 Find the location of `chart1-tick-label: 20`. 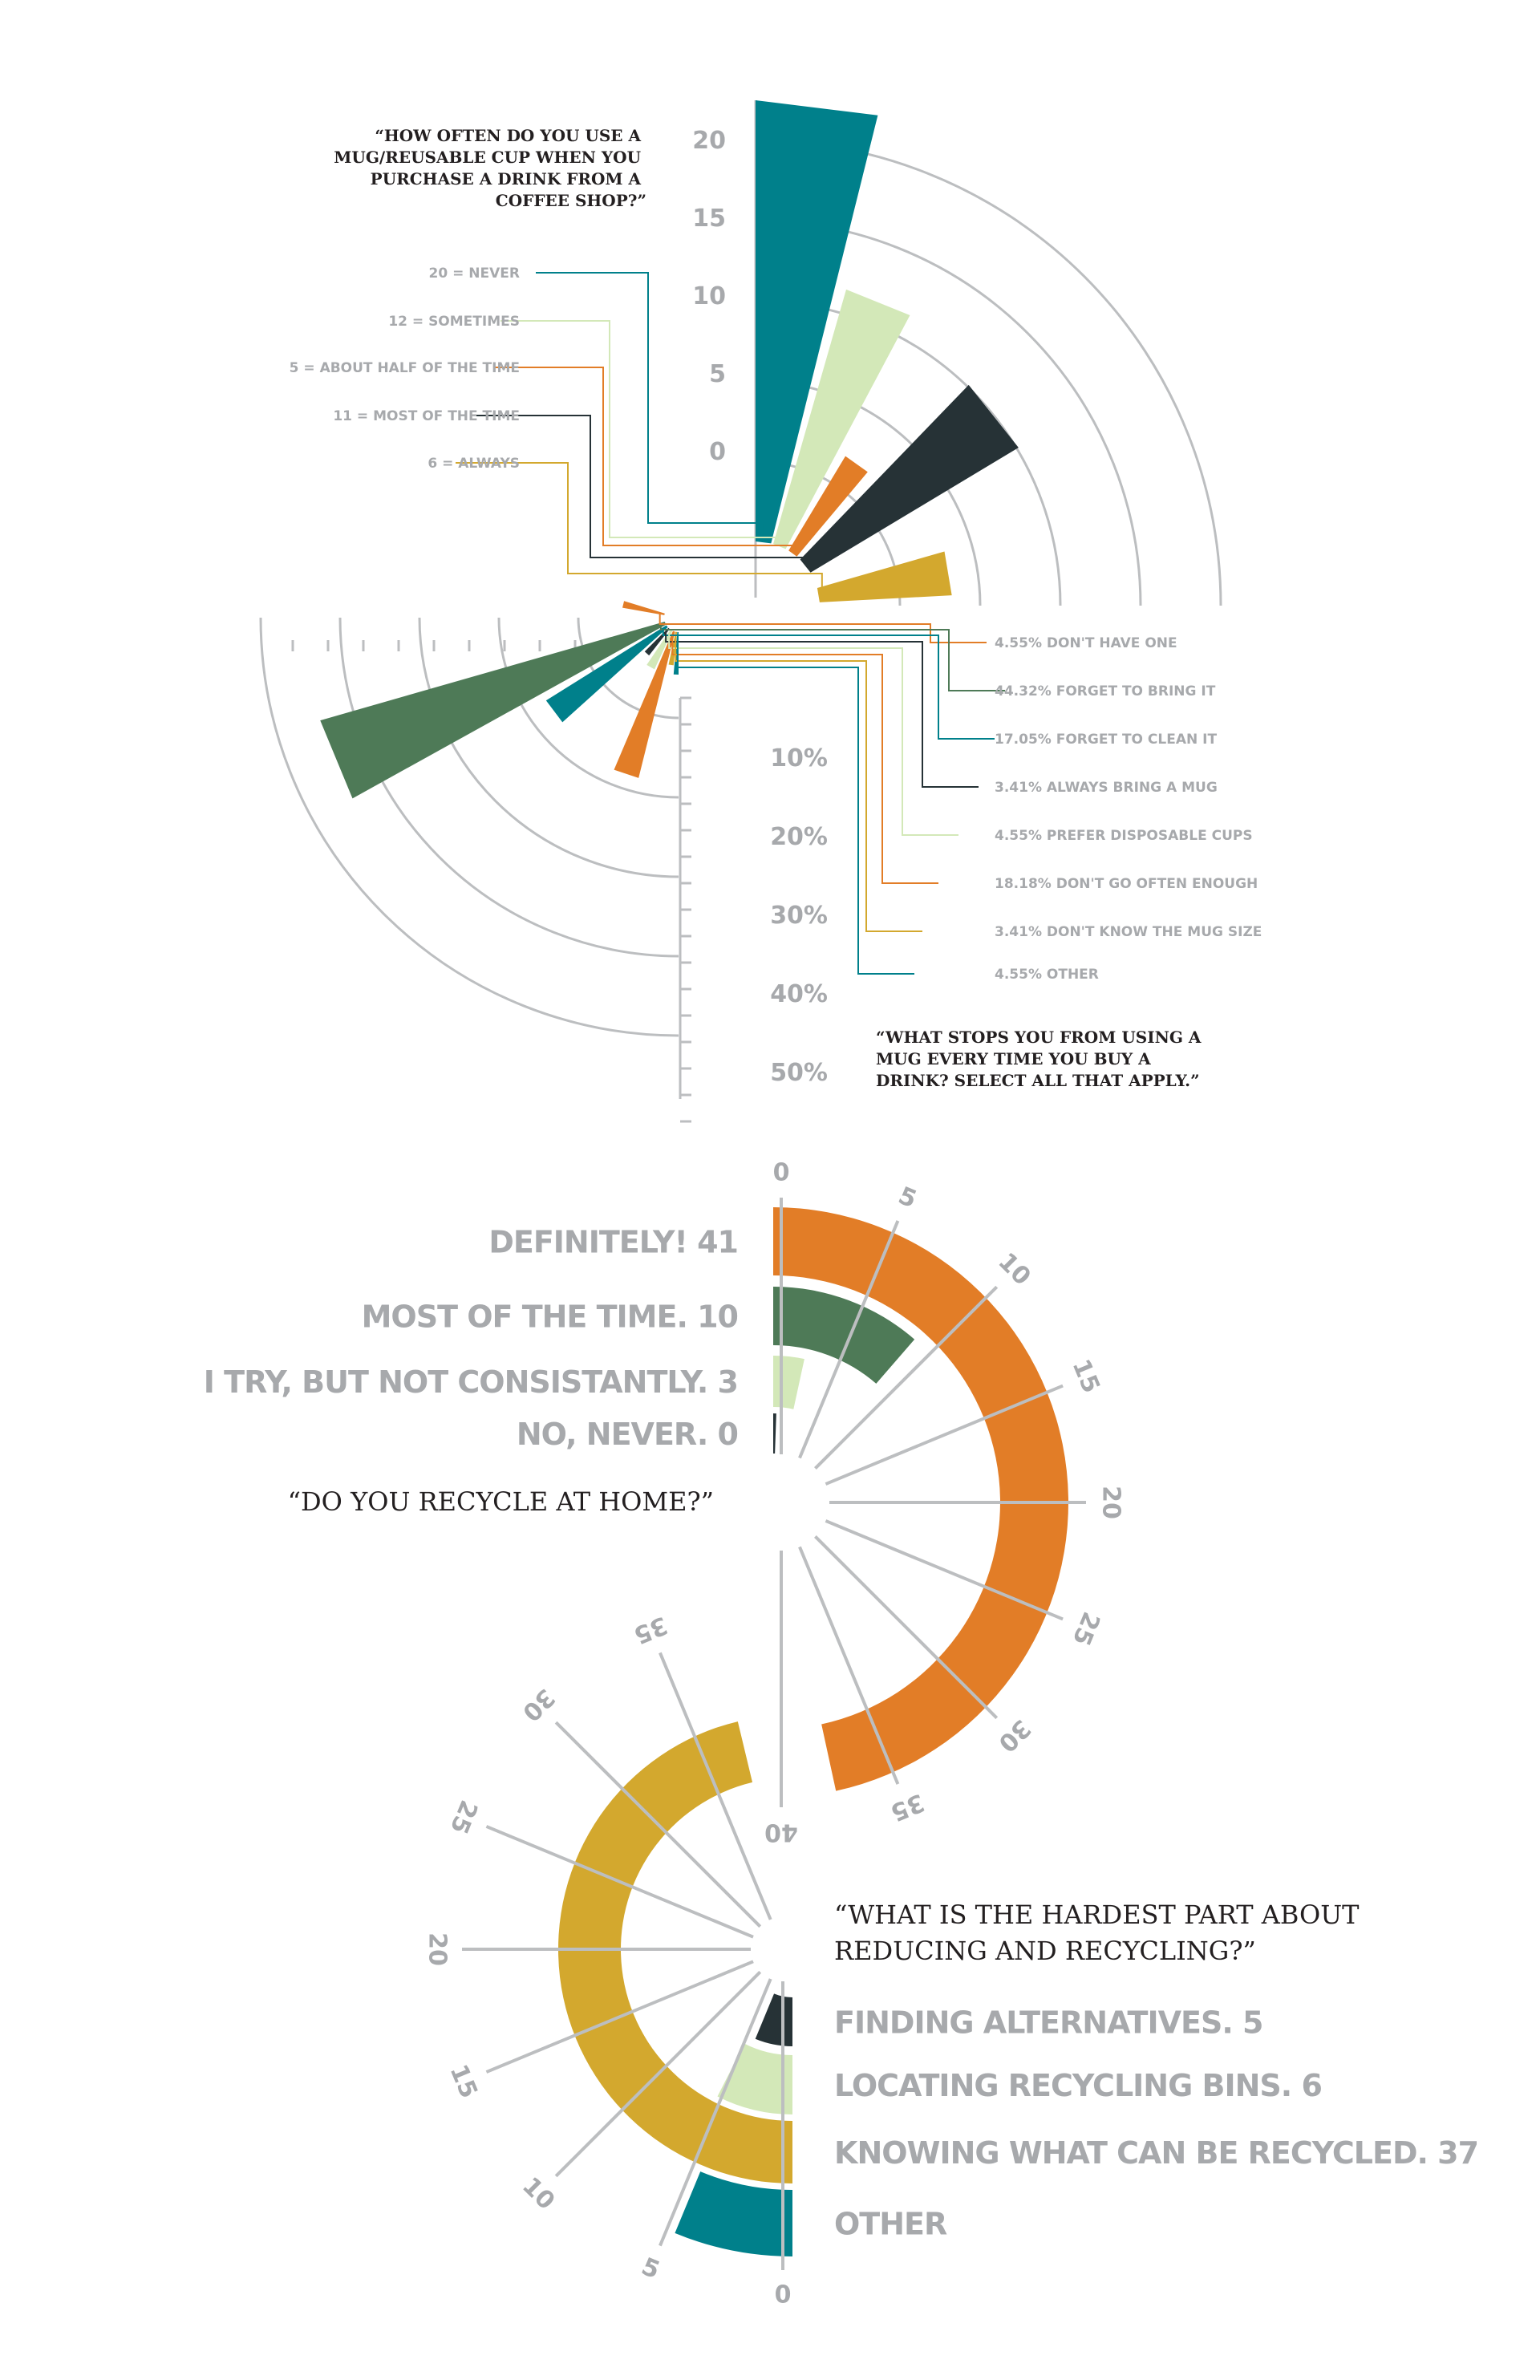

chart1-tick-label: 20 is located at coordinates (709, 141).